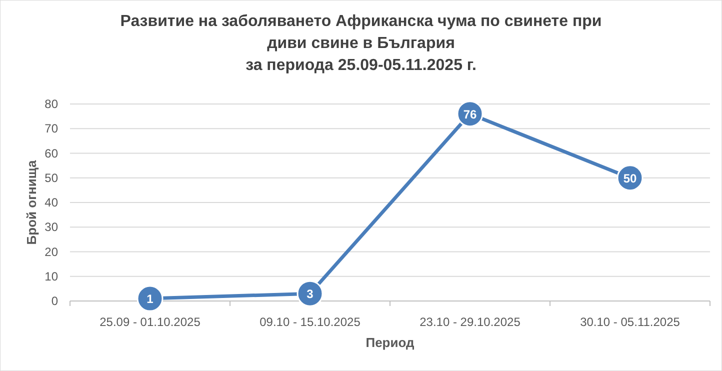 Image resolution: width=722 pixels, height=371 pixels. What do you see at coordinates (51, 276) in the screenshot?
I see `y-tick-label: 10` at bounding box center [51, 276].